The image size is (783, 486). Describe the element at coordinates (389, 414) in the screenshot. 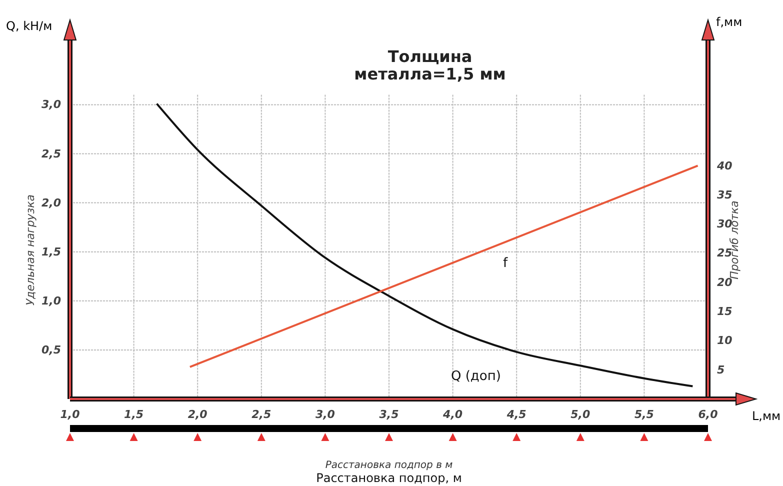

I see `x-tick-label: 3,5` at that location.